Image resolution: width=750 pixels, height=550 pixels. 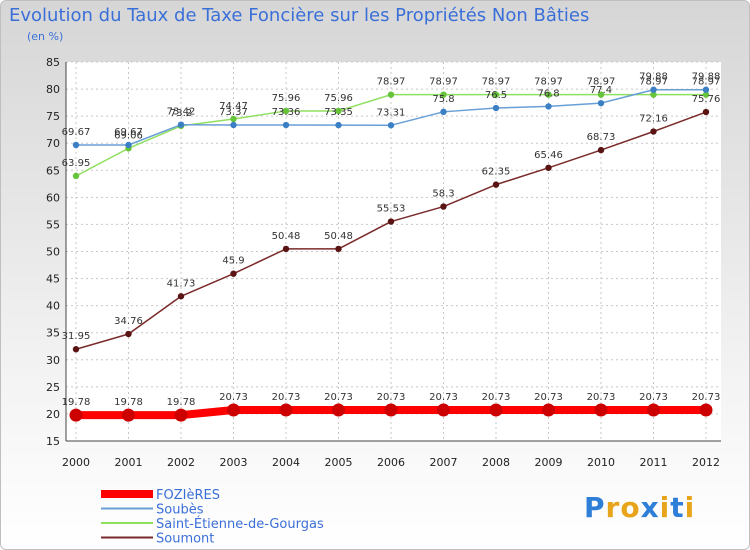 I want to click on x-tick-label: 2007, so click(x=444, y=462).